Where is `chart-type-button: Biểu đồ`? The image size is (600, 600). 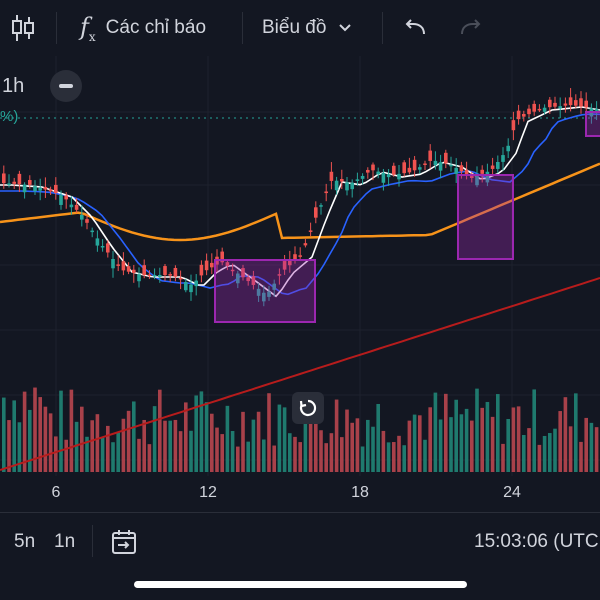
chart-type-button: Biểu đồ is located at coordinates (307, 28).